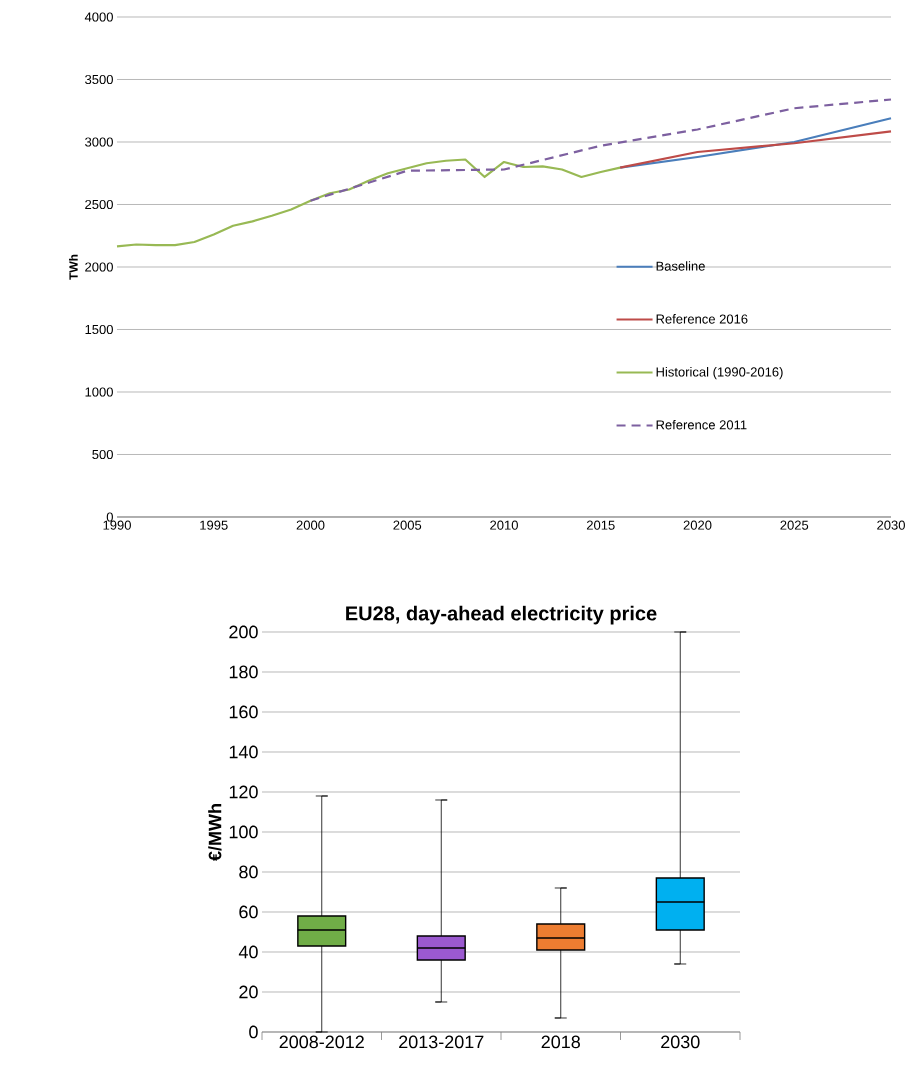  I want to click on y-tick-label: 2500, so click(99, 204).